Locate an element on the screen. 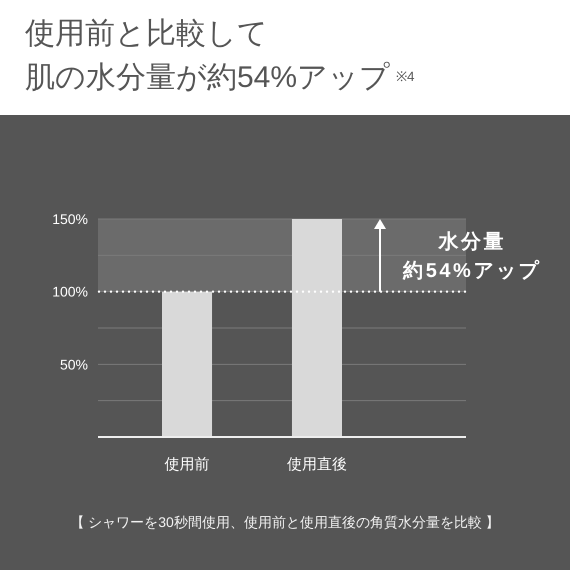  xtick: 使用前 is located at coordinates (187, 464).